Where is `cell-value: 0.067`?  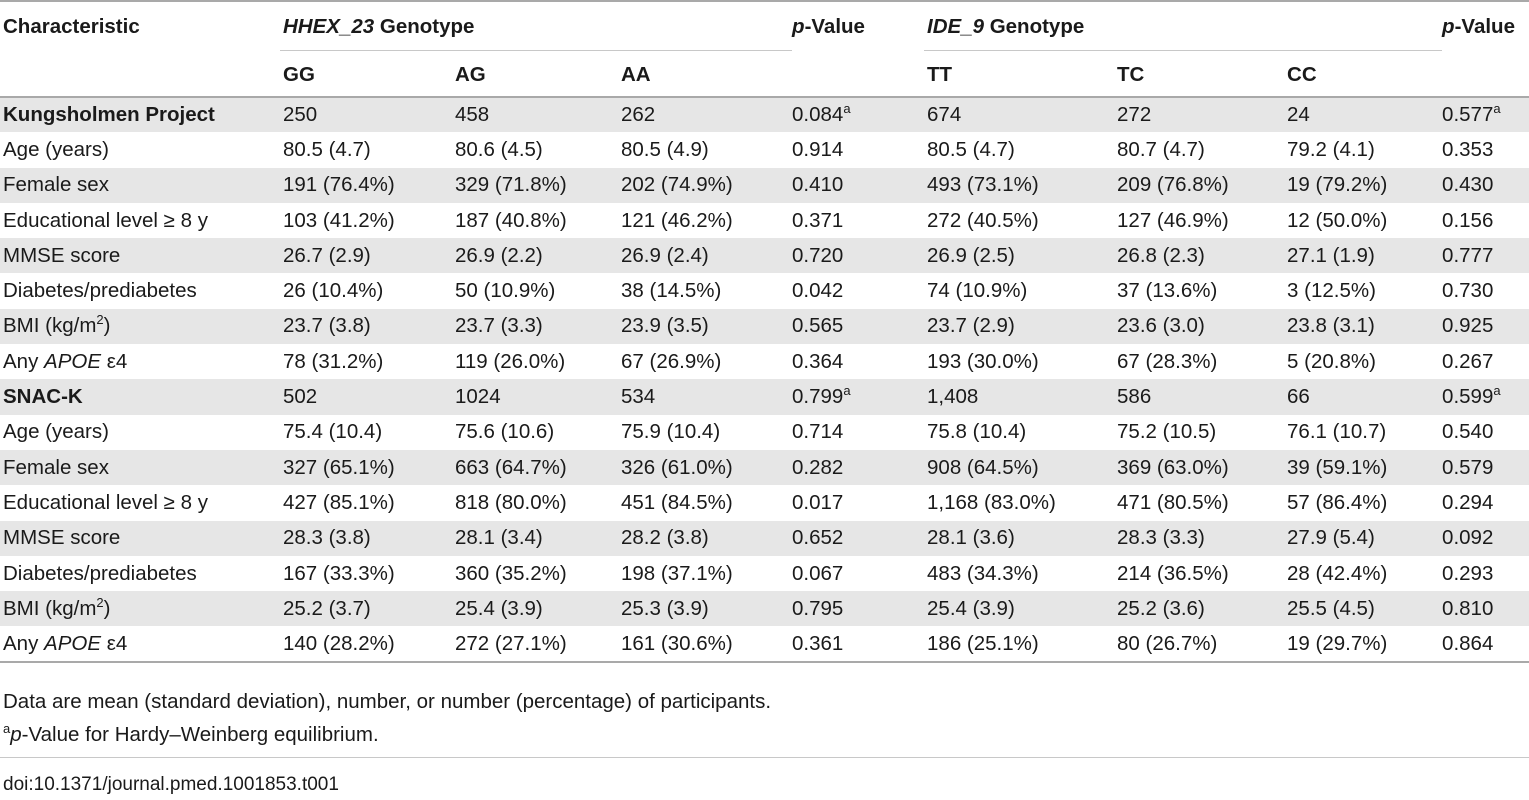
cell-value: 0.067 is located at coordinates (818, 573).